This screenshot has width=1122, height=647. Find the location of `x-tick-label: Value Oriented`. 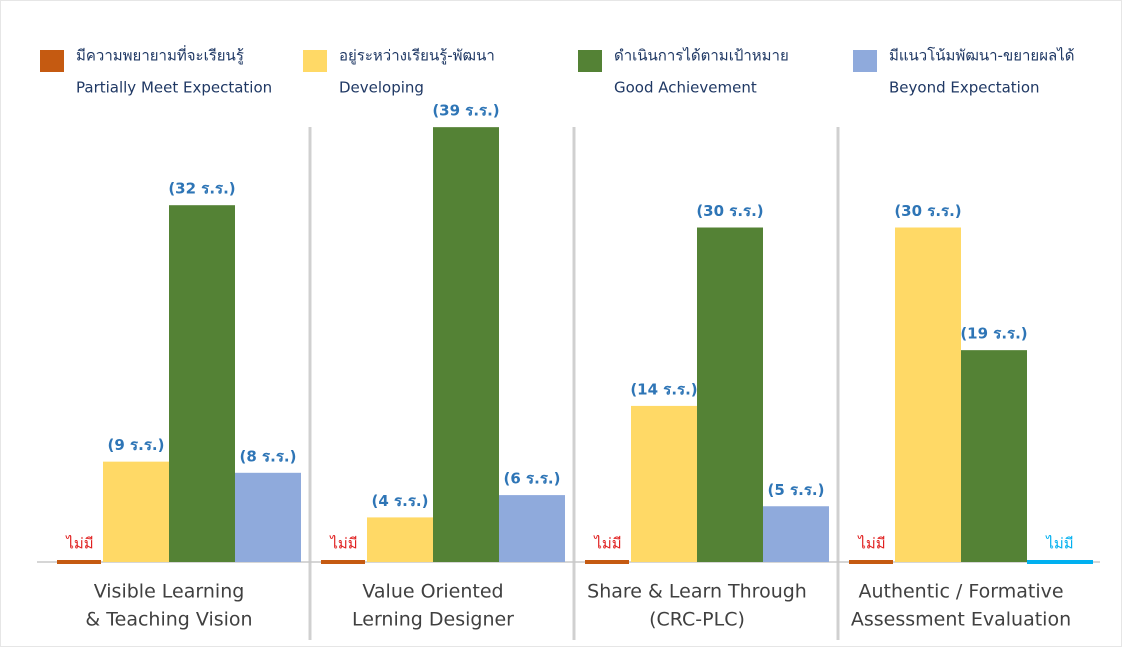

x-tick-label: Value Oriented is located at coordinates (432, 592).